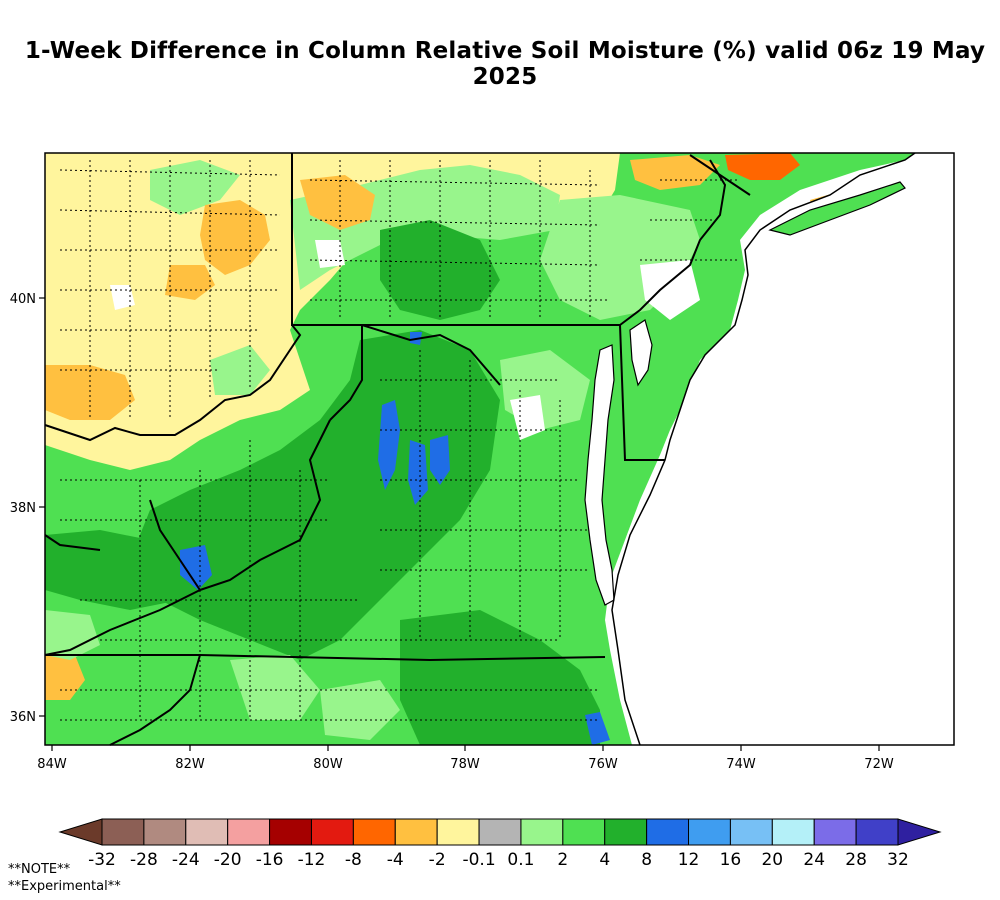 Image resolution: width=1000 pixels, height=900 pixels. What do you see at coordinates (395, 860) in the screenshot?
I see `colorbar-tick-label: -4` at bounding box center [395, 860].